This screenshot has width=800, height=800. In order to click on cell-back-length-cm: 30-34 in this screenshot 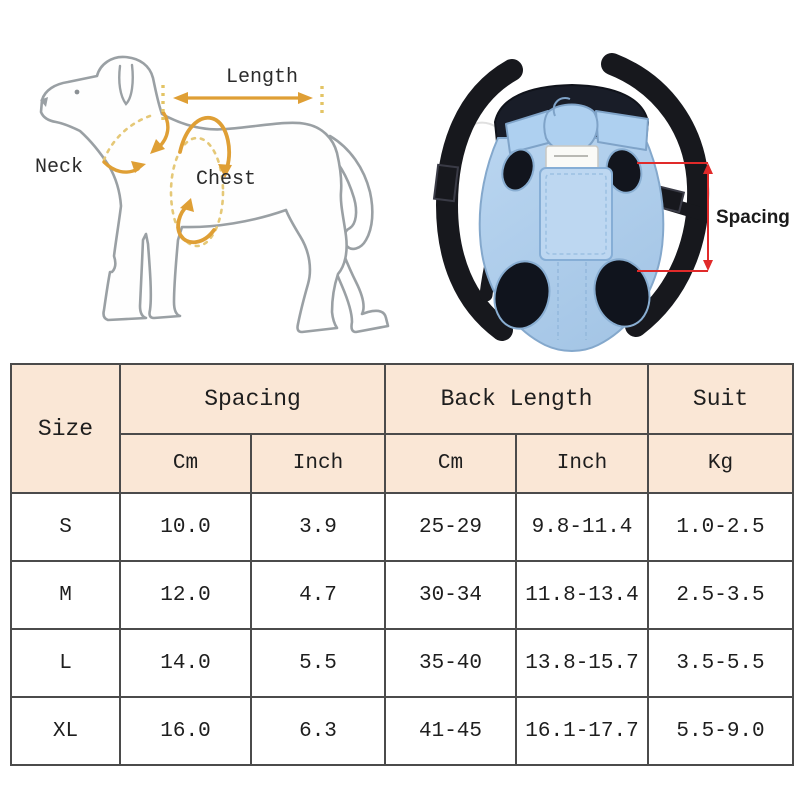, I will do `click(450, 595)`.